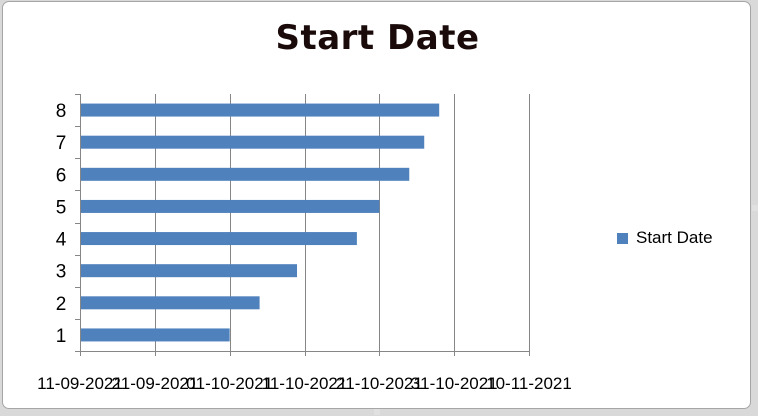 This screenshot has height=416, width=758. What do you see at coordinates (154, 383) in the screenshot?
I see `x-tick-label-1: 21-09-2021` at bounding box center [154, 383].